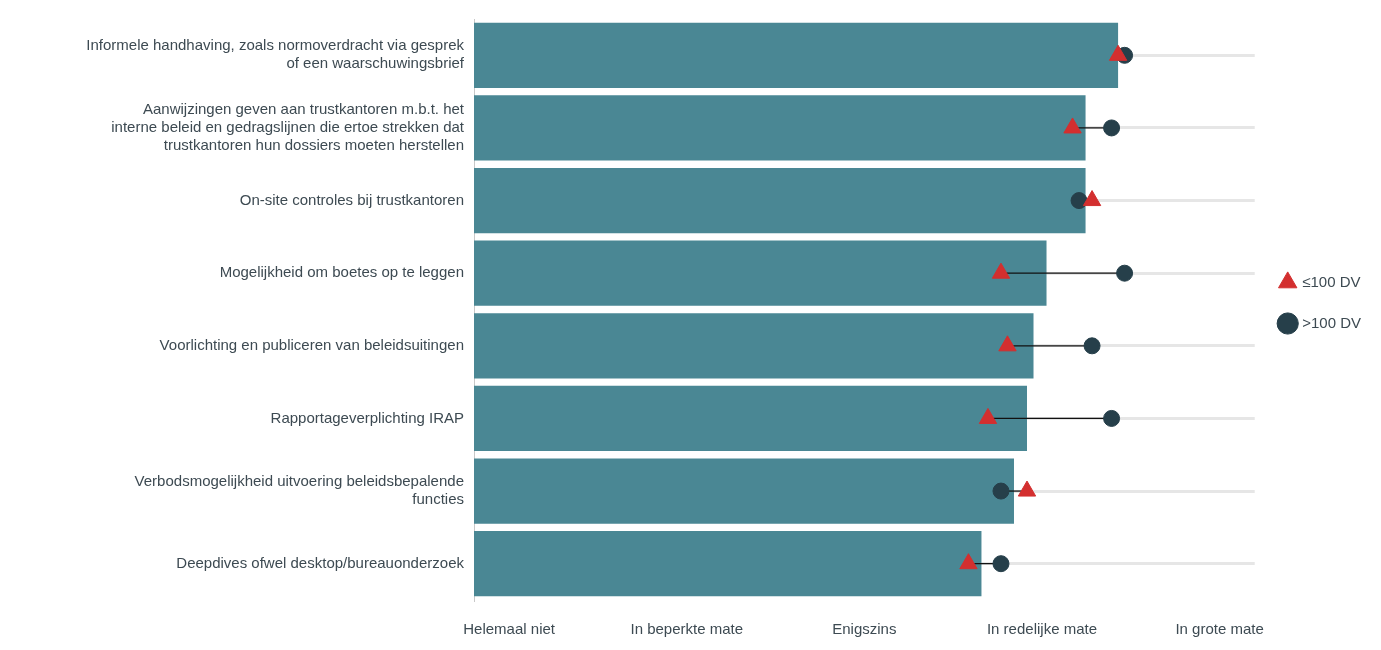  I want to click on y-tick-label: Informele handhaving, zoals normoverdracht via gesprek of een waarschuwingsbrief, so click(275, 54).